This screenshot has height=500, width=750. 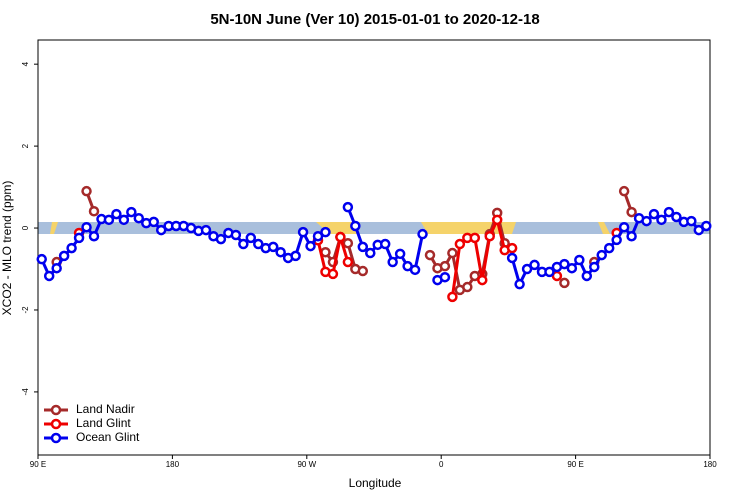 What do you see at coordinates (25, 63) in the screenshot?
I see `y-tick-label: 4` at bounding box center [25, 63].